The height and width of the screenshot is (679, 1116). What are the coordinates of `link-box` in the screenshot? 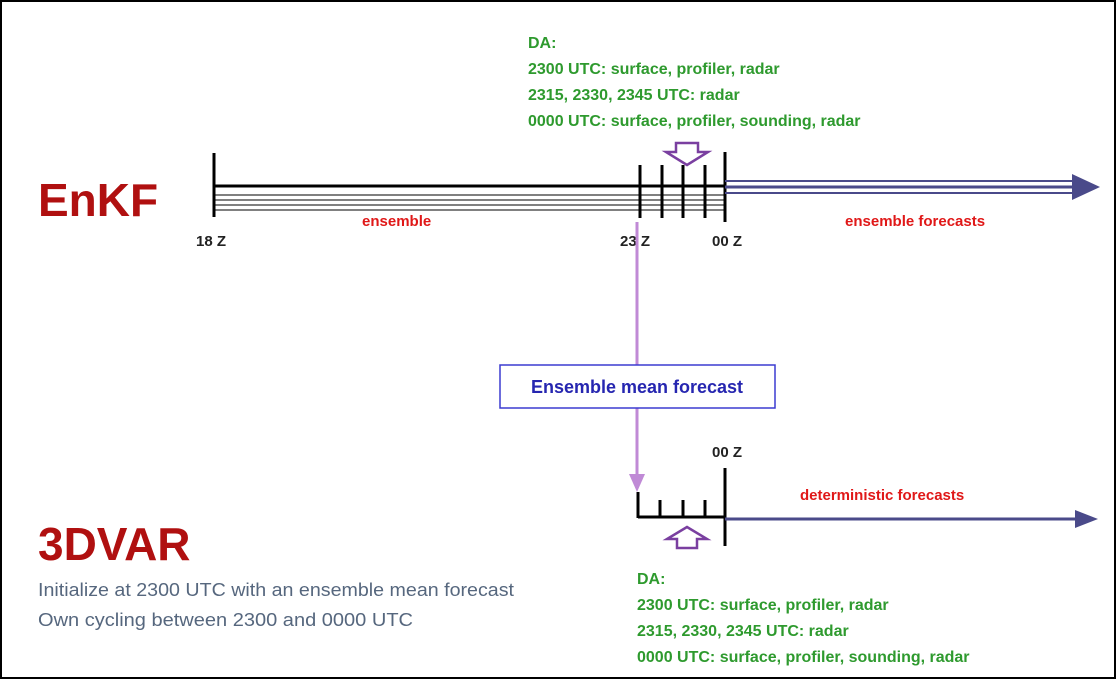 It's located at (637, 386).